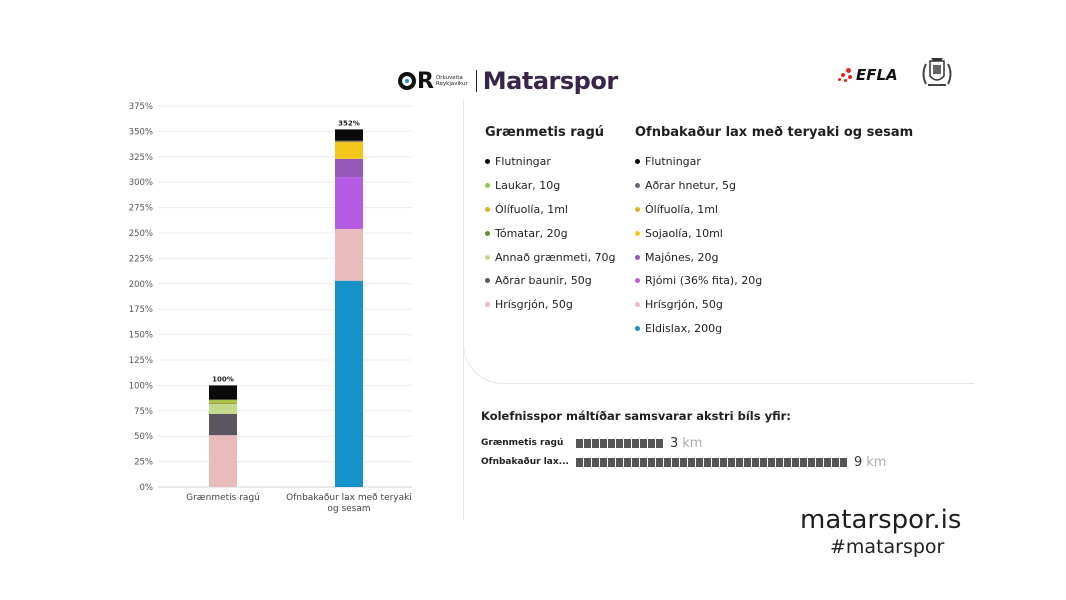 The width and height of the screenshot is (1066, 600). What do you see at coordinates (774, 186) in the screenshot?
I see `legend-item: Aðrar hnetur, 5g` at bounding box center [774, 186].